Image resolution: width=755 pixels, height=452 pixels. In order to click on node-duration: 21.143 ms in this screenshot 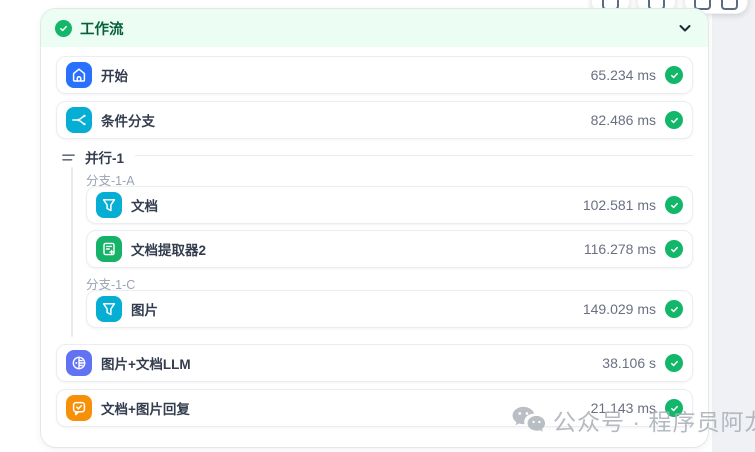, I will do `click(623, 408)`.